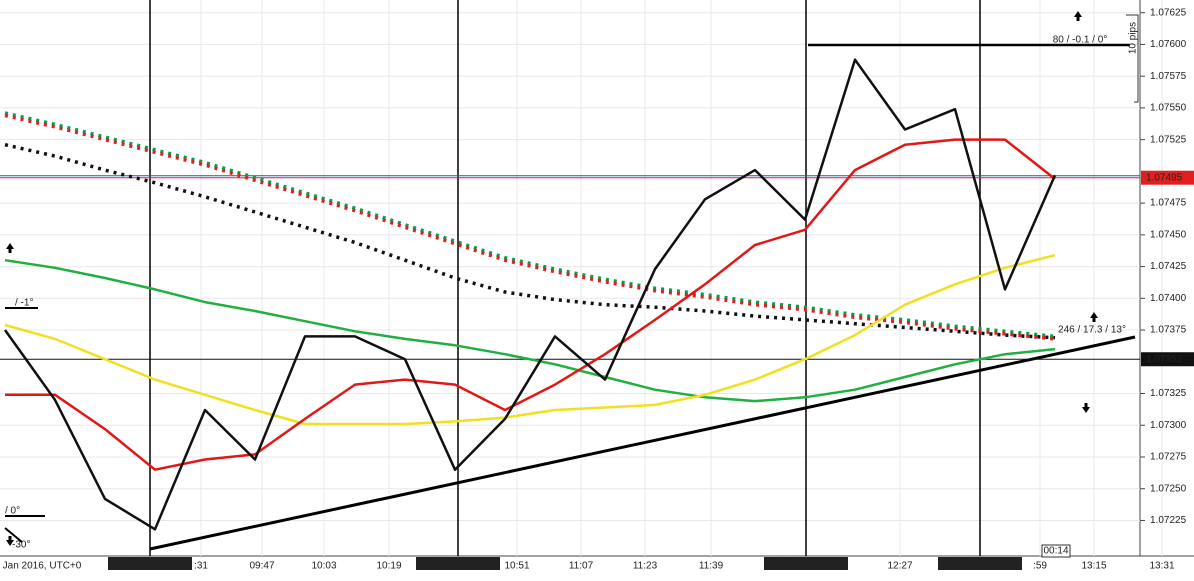 The image size is (1194, 581). What do you see at coordinates (201, 566) in the screenshot?
I see `x-tick-label: :31` at bounding box center [201, 566].